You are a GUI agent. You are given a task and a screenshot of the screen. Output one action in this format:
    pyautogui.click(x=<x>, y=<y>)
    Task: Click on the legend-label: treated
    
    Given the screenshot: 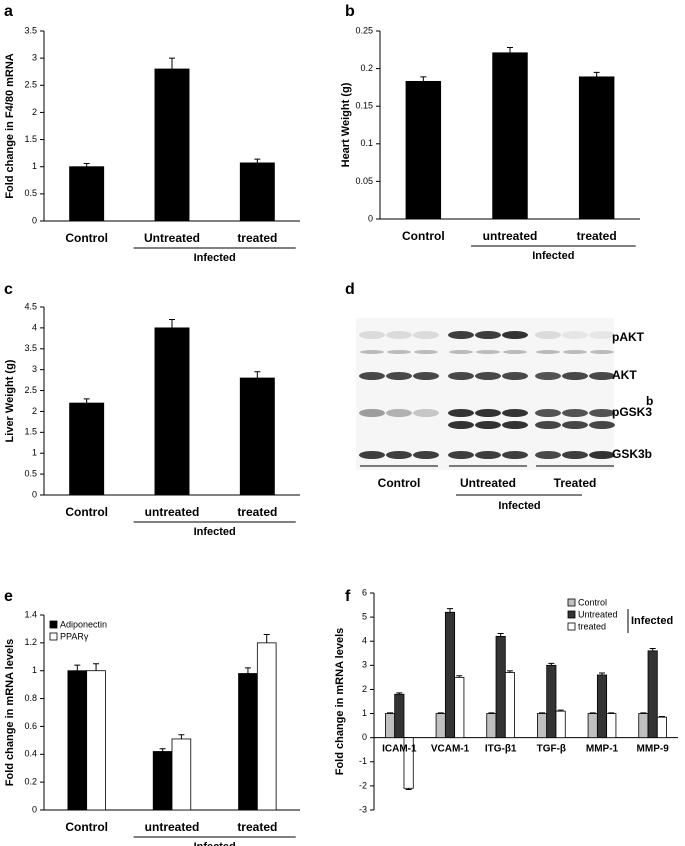 What is the action you would take?
    pyautogui.click(x=592, y=626)
    